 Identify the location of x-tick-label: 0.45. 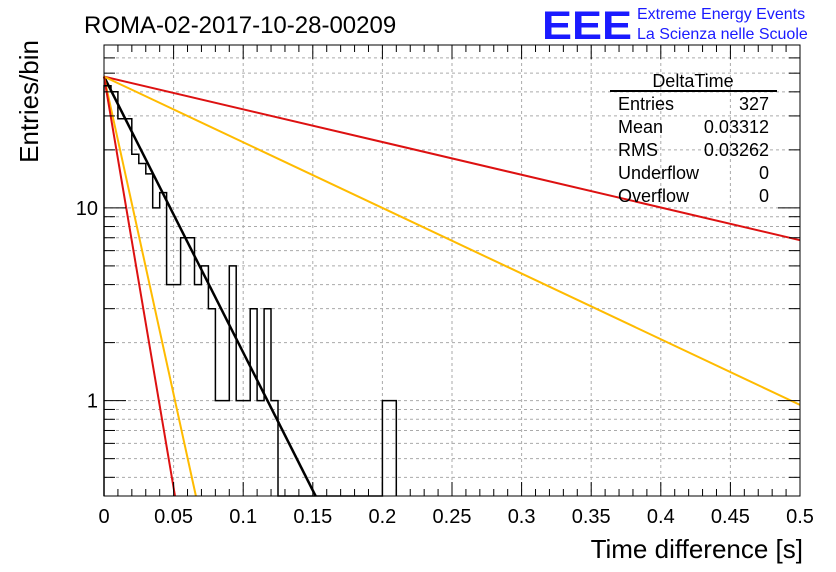
(730, 517).